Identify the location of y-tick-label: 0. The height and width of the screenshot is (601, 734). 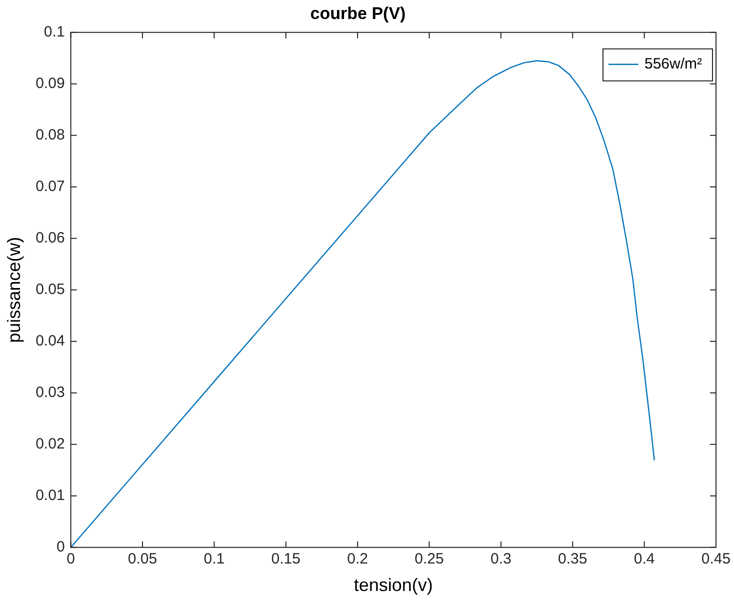
(60, 547).